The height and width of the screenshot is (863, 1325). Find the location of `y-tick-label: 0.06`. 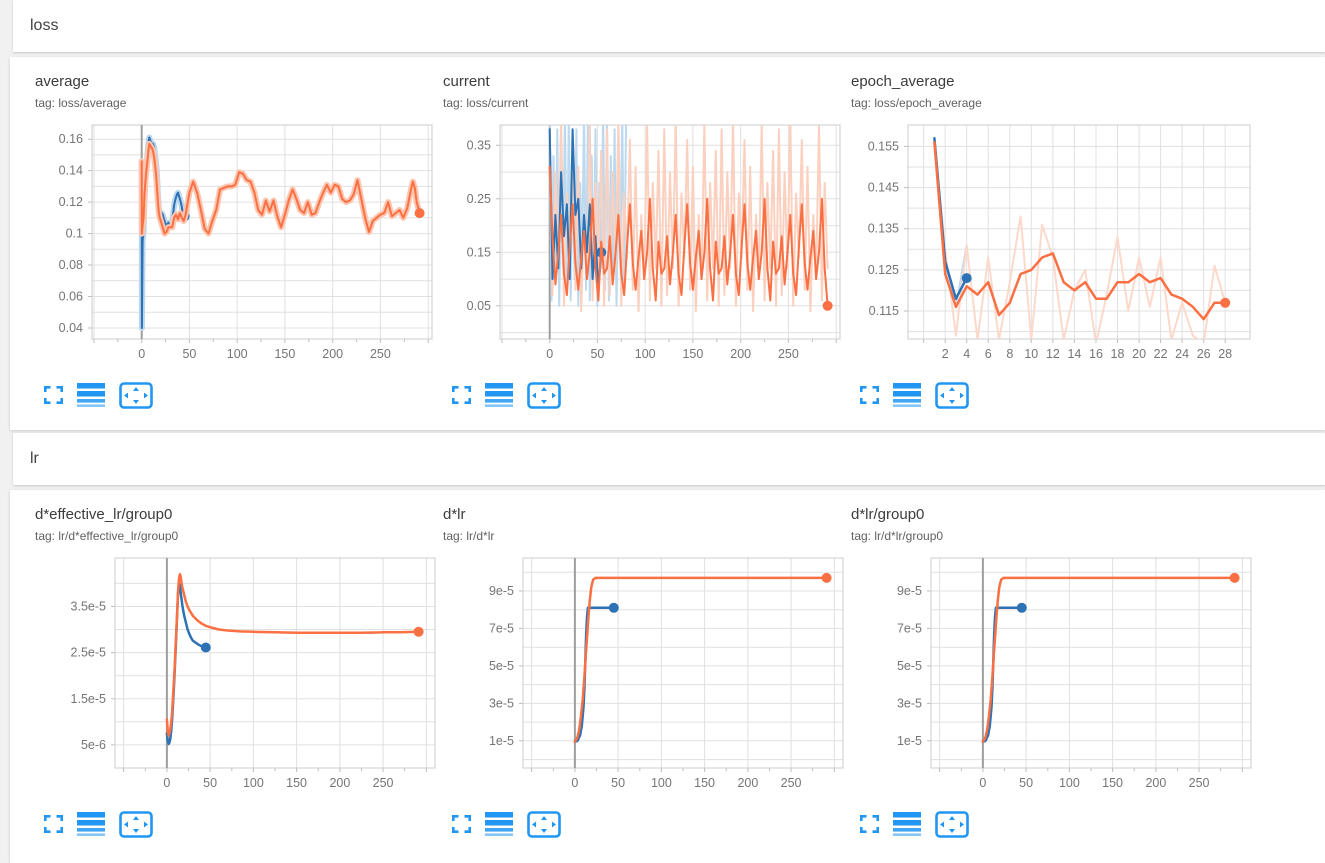

y-tick-label: 0.06 is located at coordinates (71, 297).